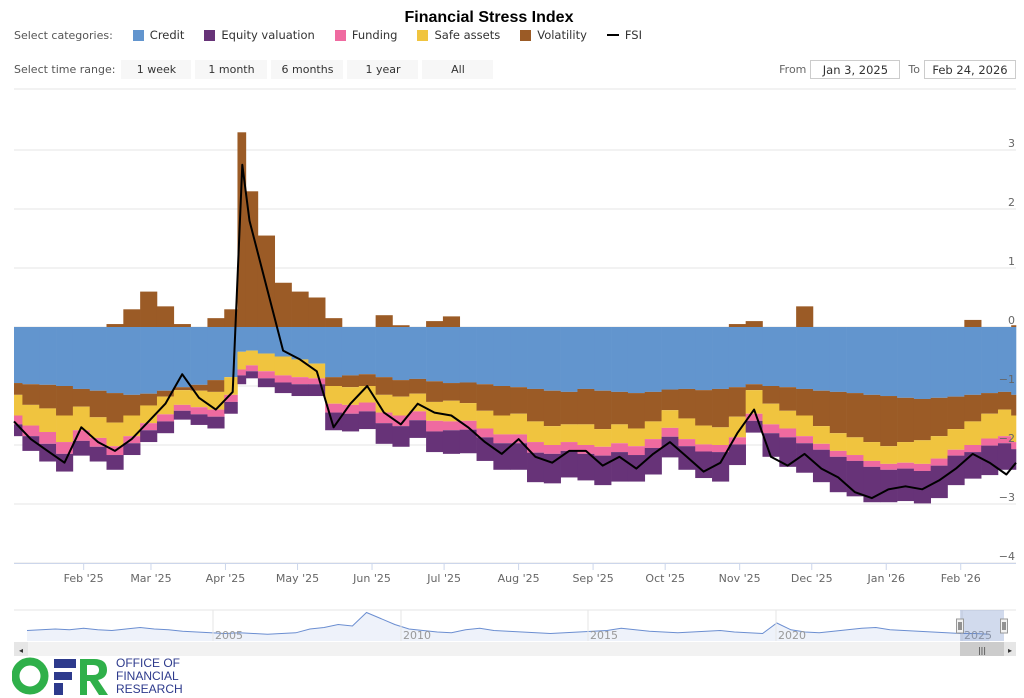 The width and height of the screenshot is (1024, 698). I want to click on volatility-swatch-icon, so click(526, 35).